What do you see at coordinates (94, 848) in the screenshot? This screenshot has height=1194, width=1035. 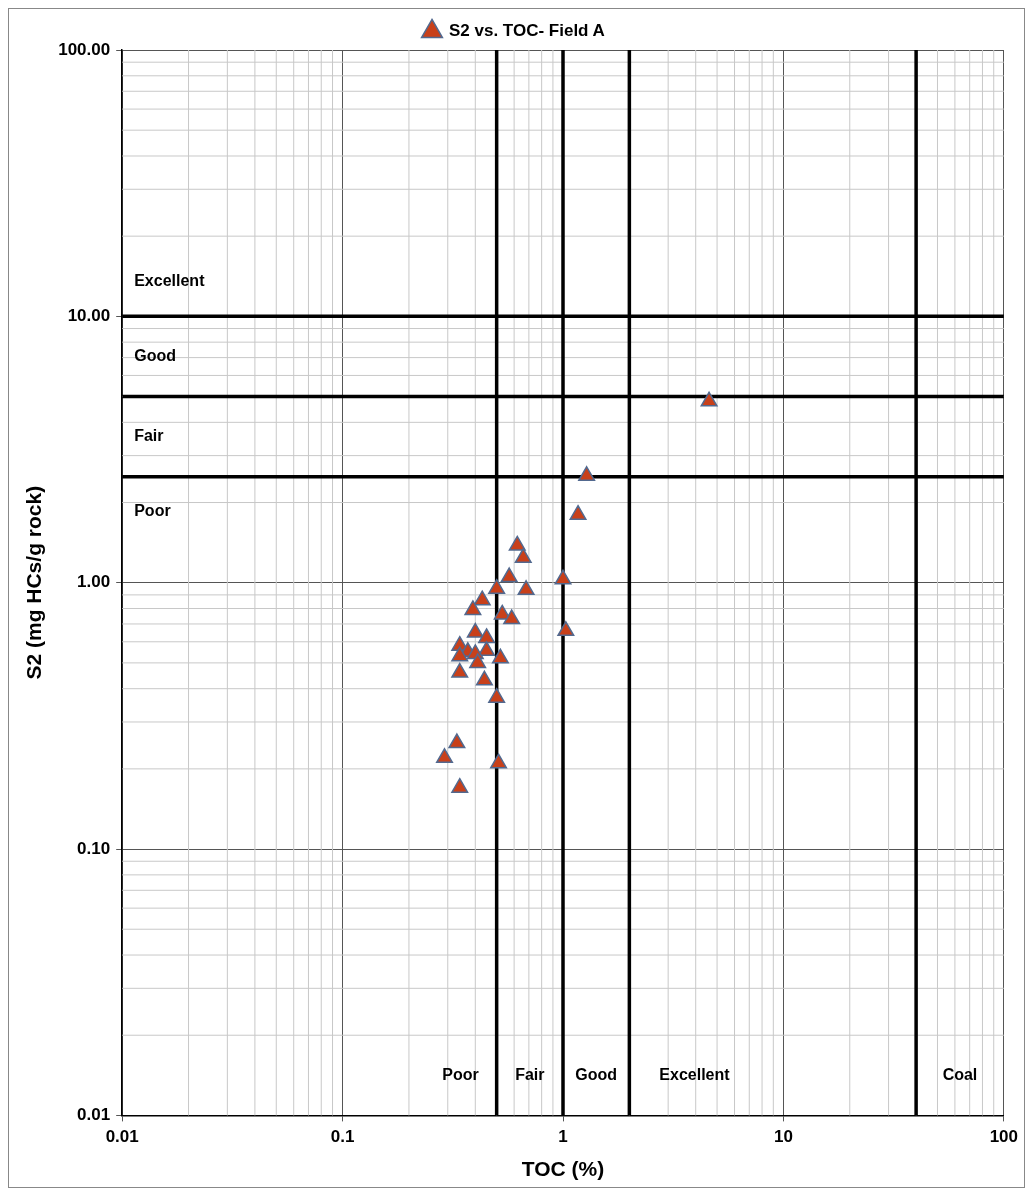 I see `y-tick-label: 0.10` at bounding box center [94, 848].